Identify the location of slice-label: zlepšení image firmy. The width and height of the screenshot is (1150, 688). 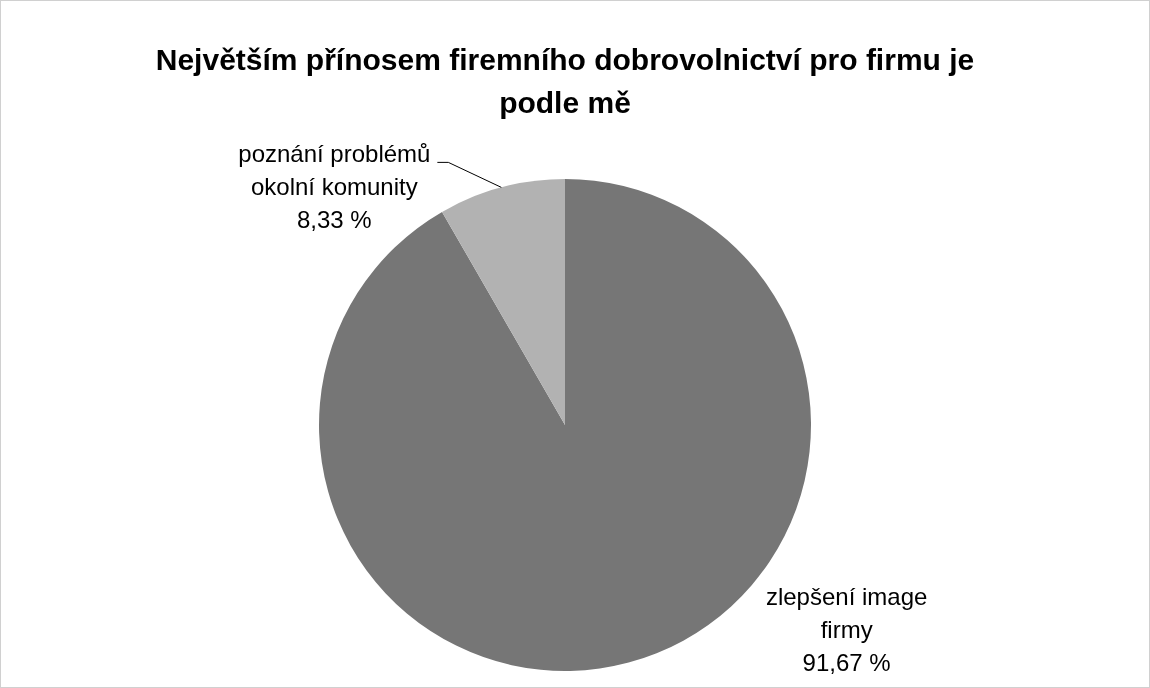
(846, 612).